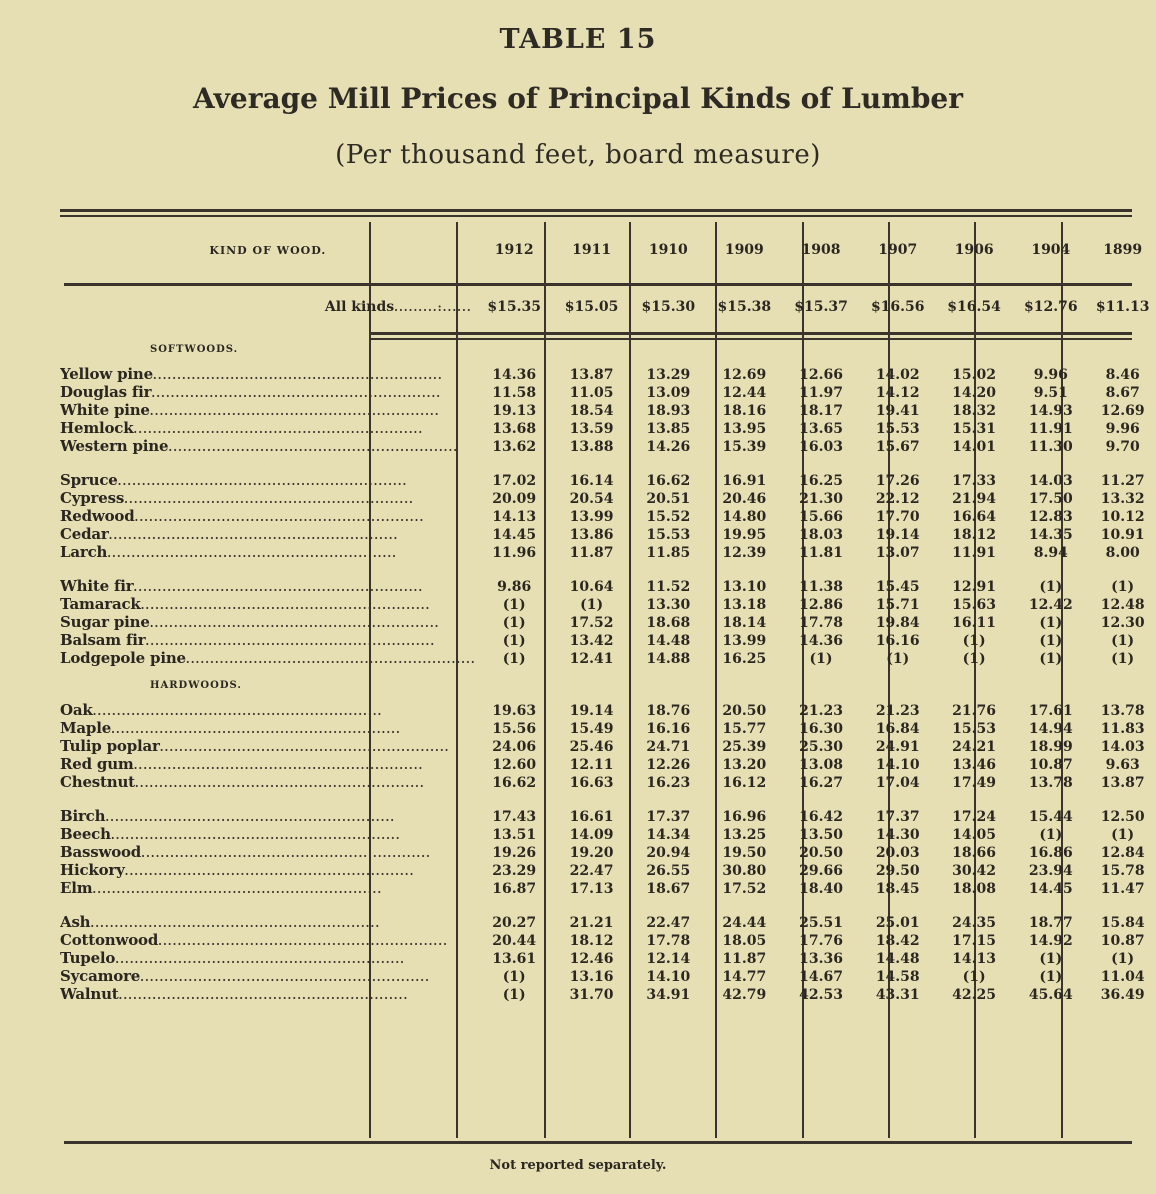 This screenshot has height=1194, width=1156. I want to click on price-cell: 13.78, so click(1050, 783).